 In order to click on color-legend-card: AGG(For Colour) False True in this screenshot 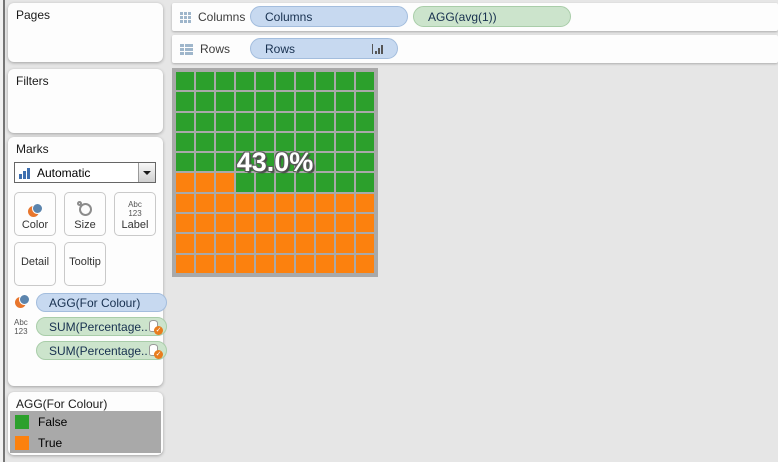, I will do `click(85, 423)`.